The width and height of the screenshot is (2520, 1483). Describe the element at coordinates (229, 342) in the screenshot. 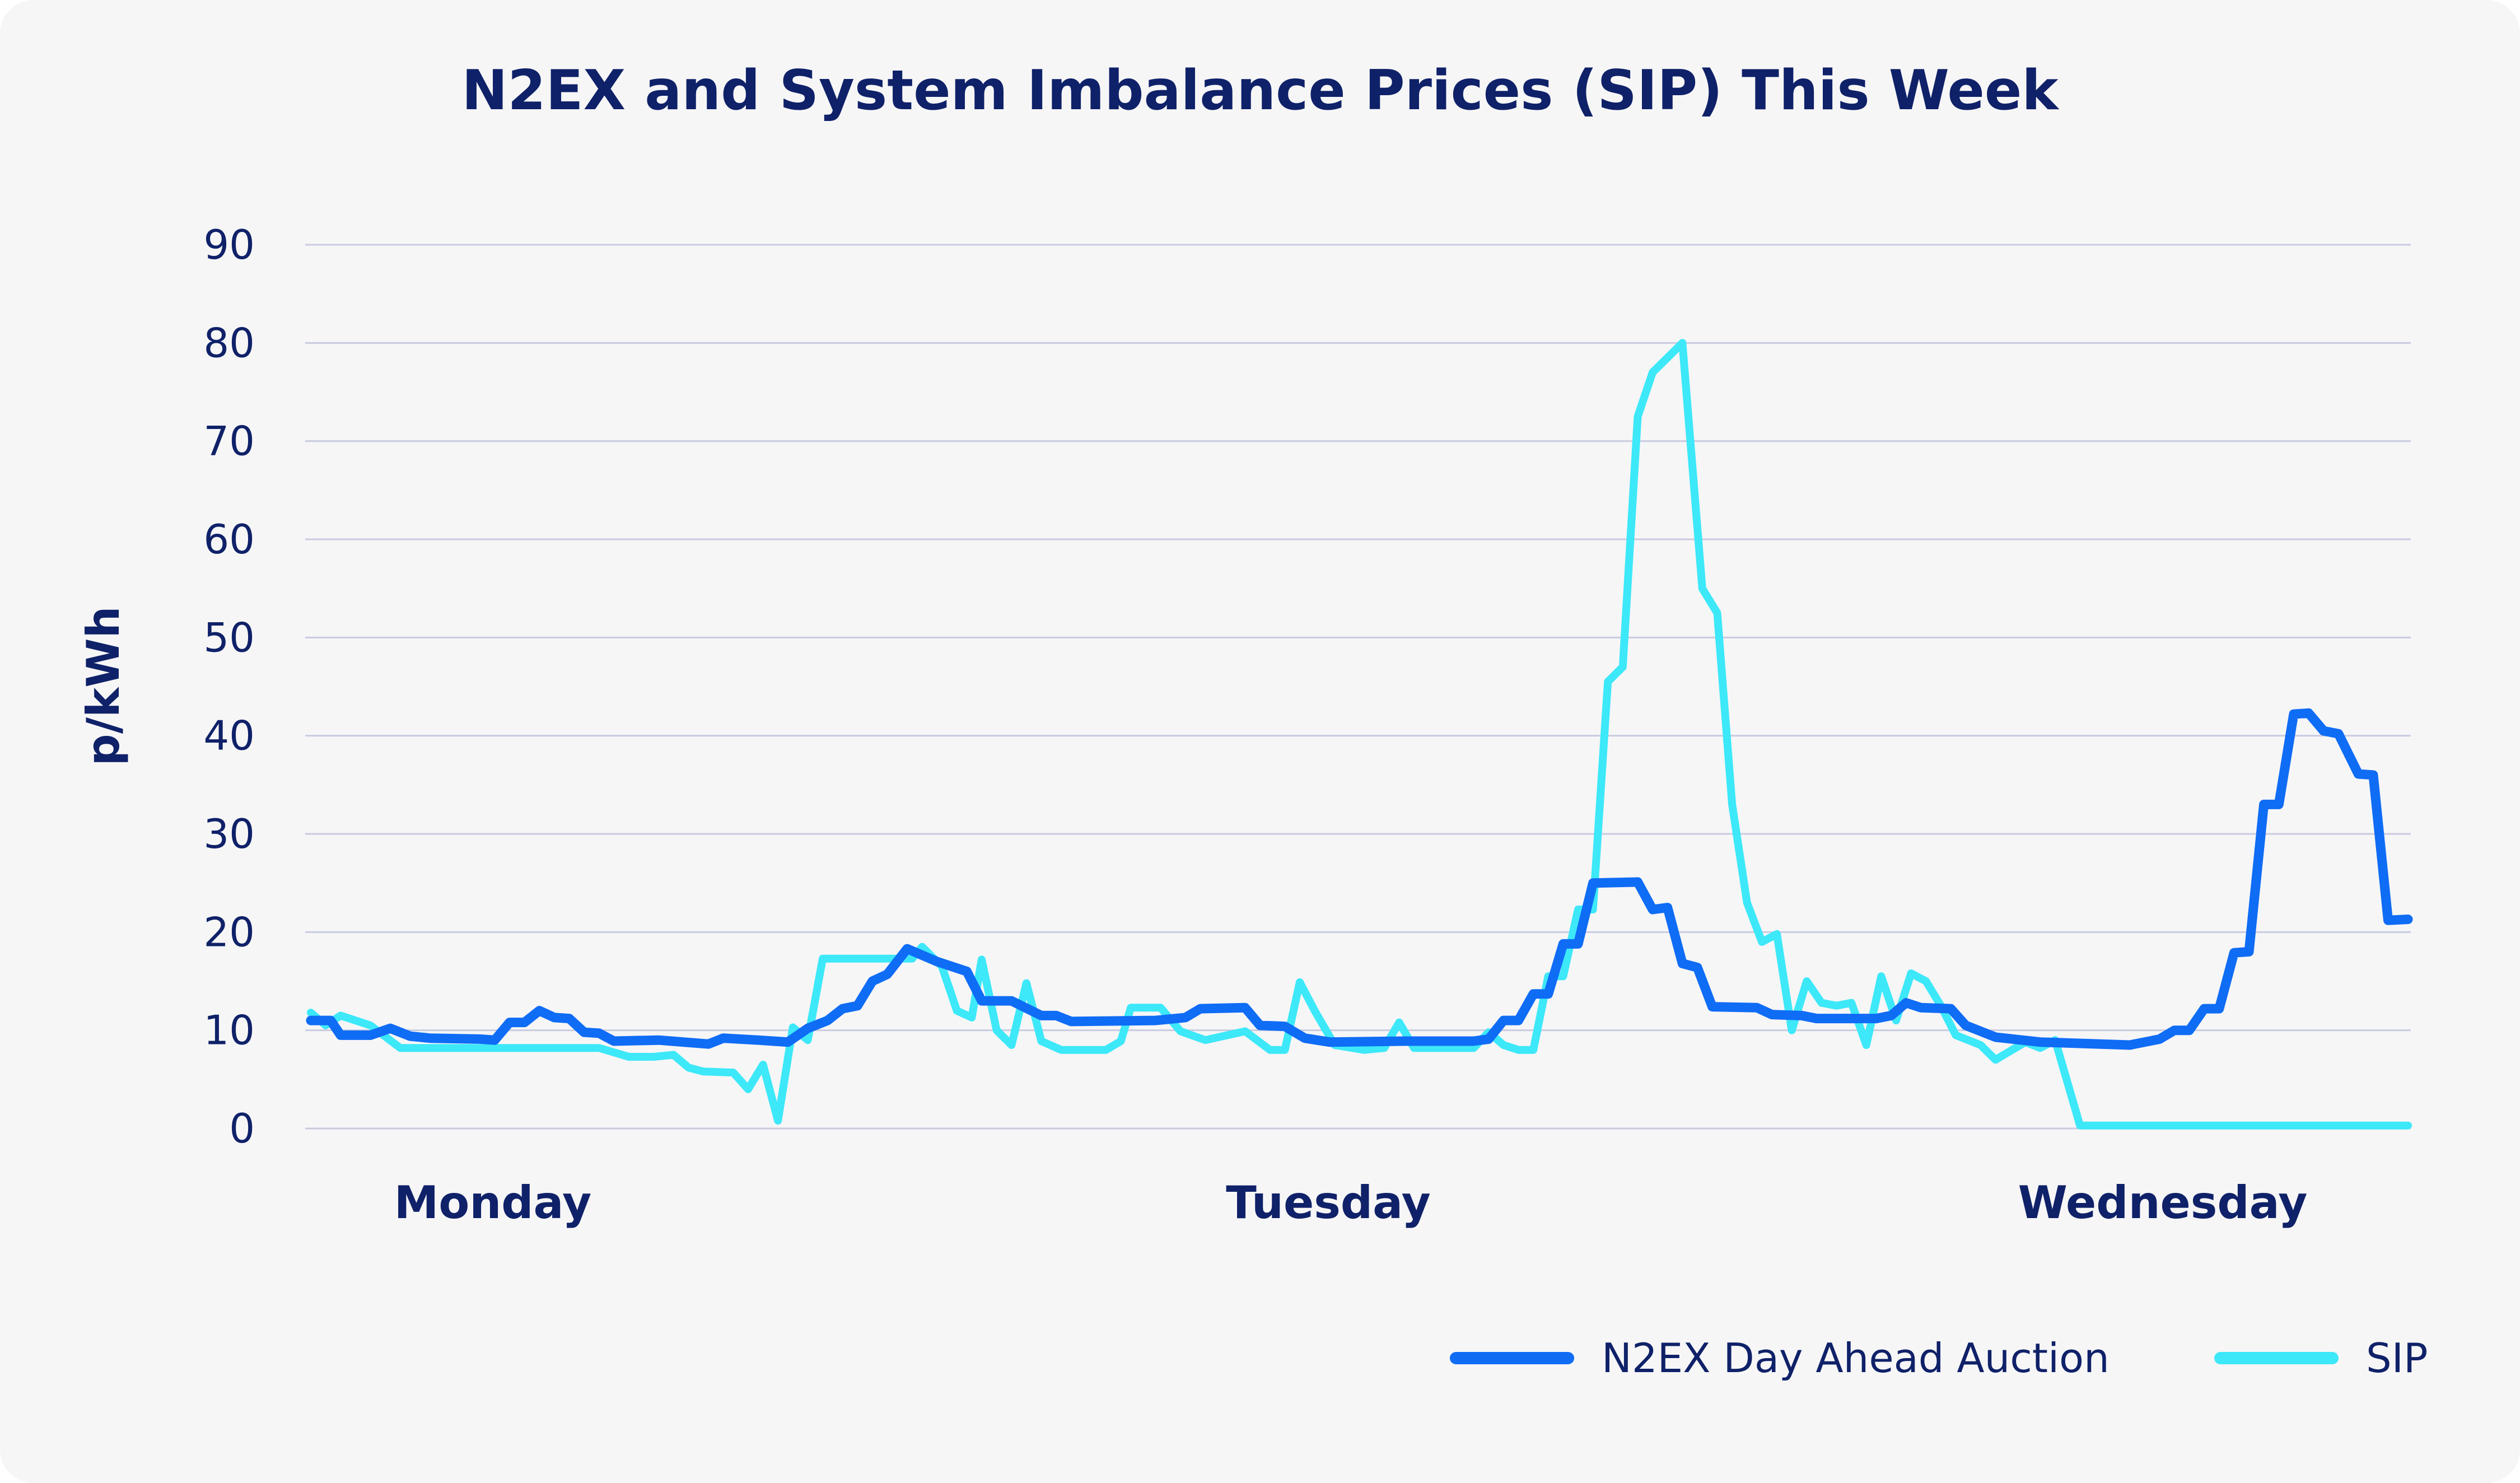

I see `y-tick-label: 80` at that location.